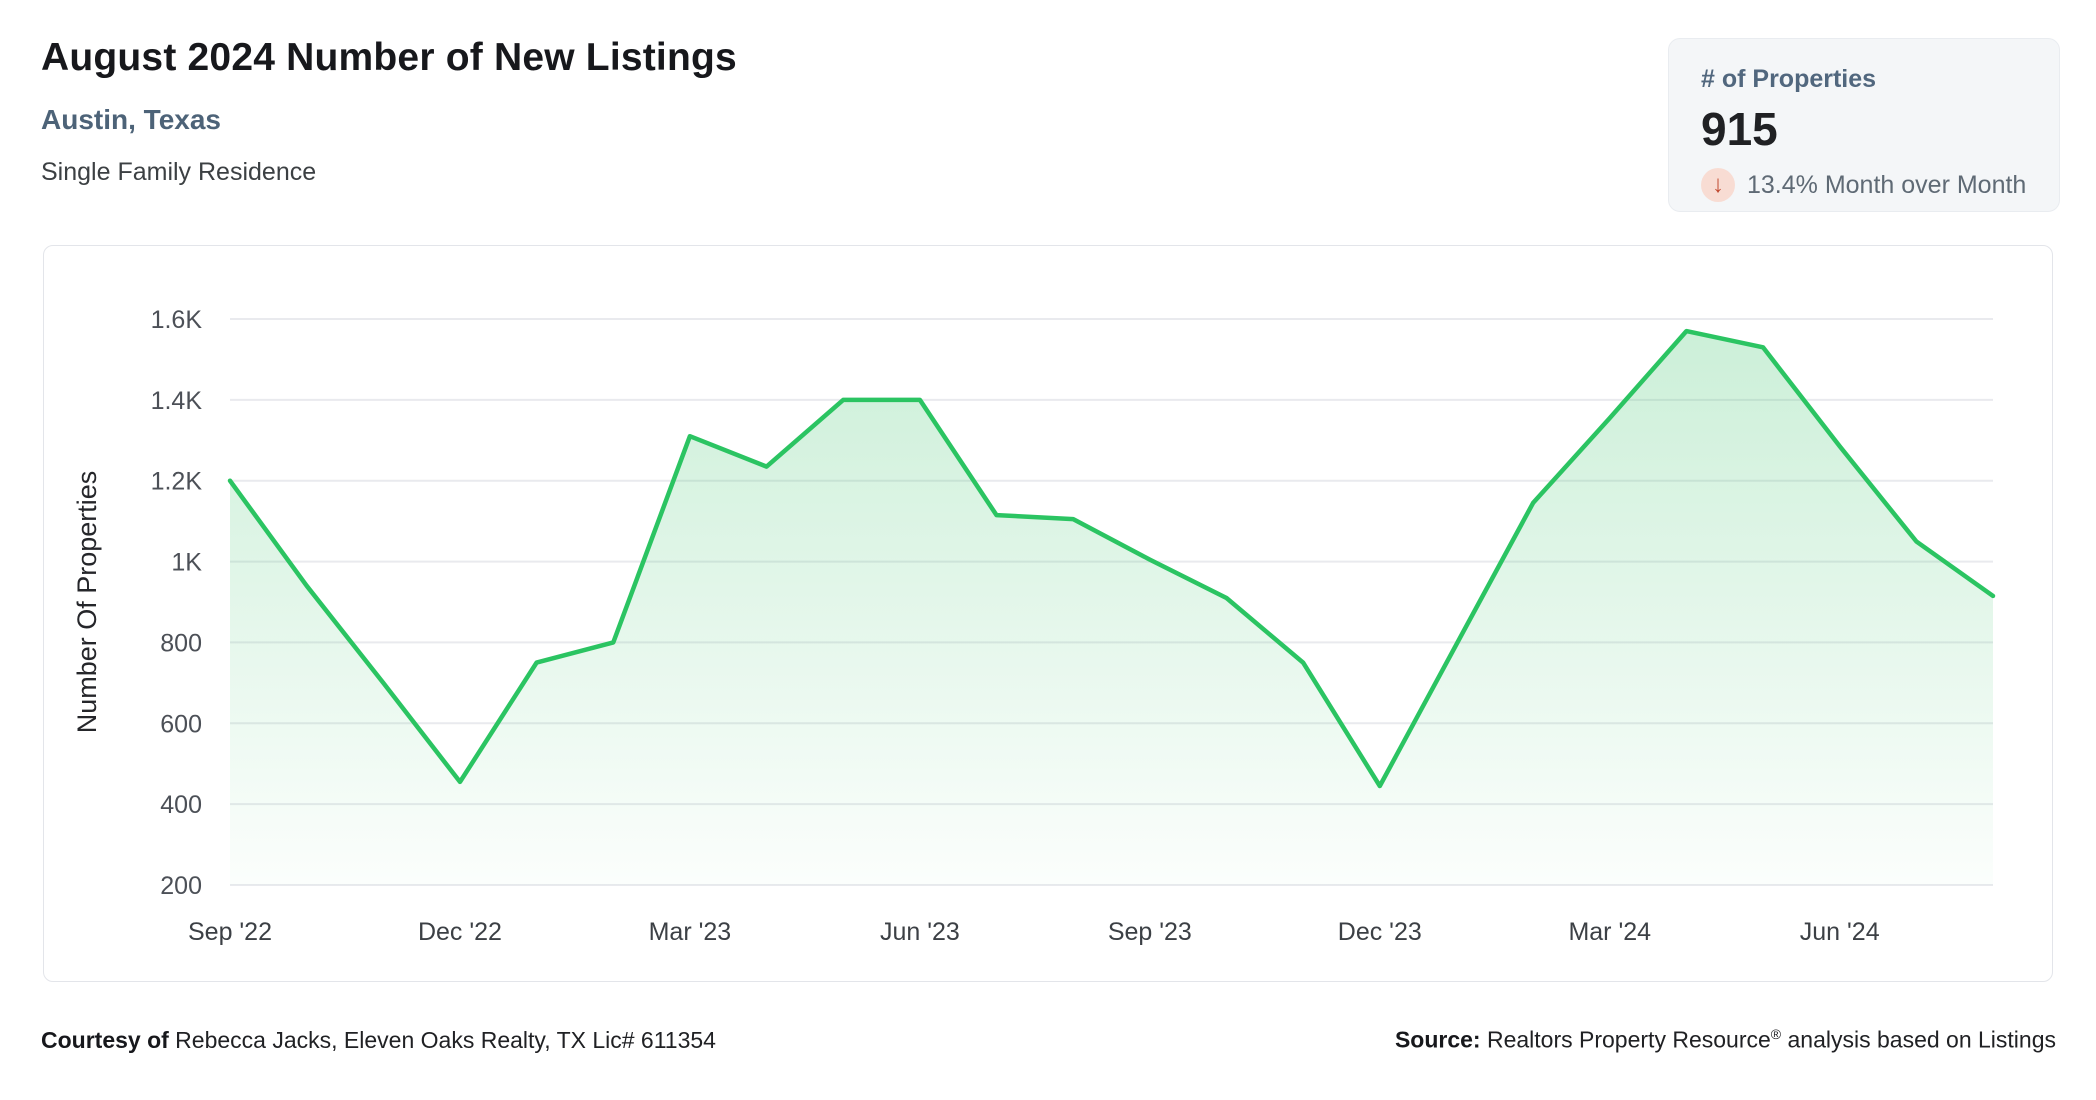 This screenshot has width=2096, height=1100. I want to click on stat-change-row: ↓ 13.4% Month over Month, so click(1864, 185).